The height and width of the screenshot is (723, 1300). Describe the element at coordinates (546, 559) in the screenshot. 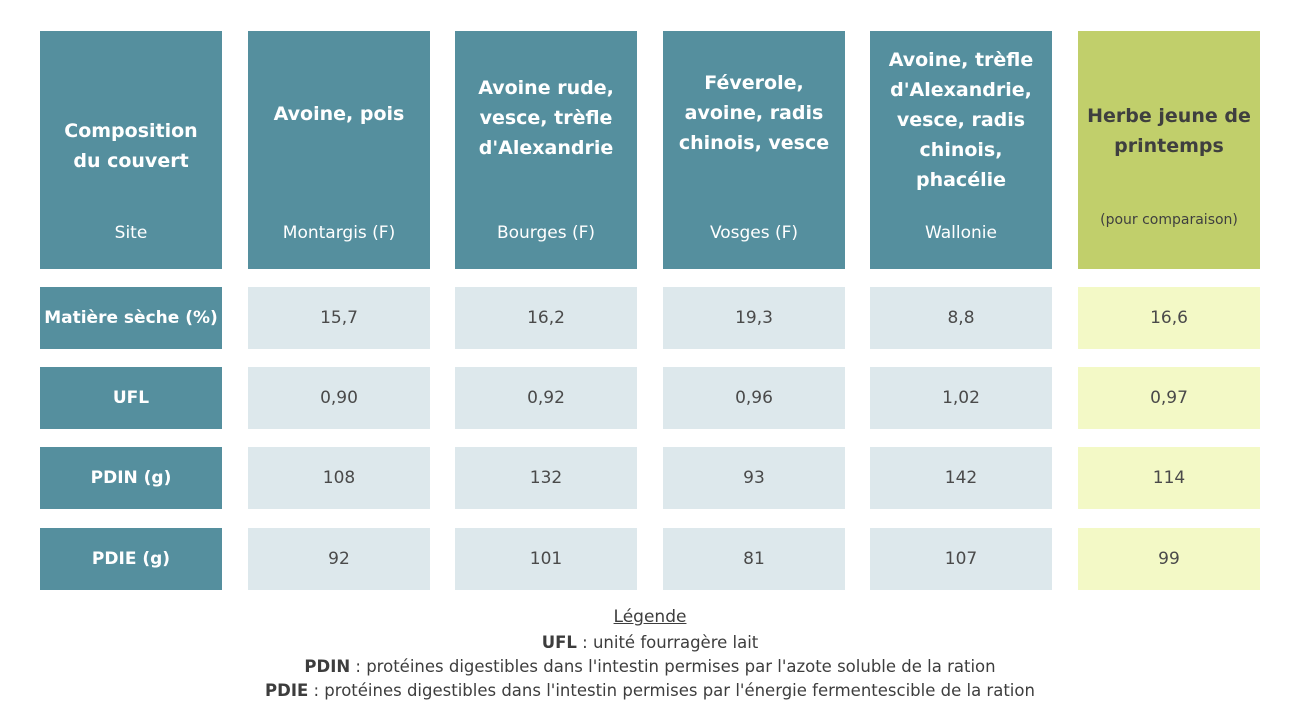

I see `table-cell: 101` at that location.